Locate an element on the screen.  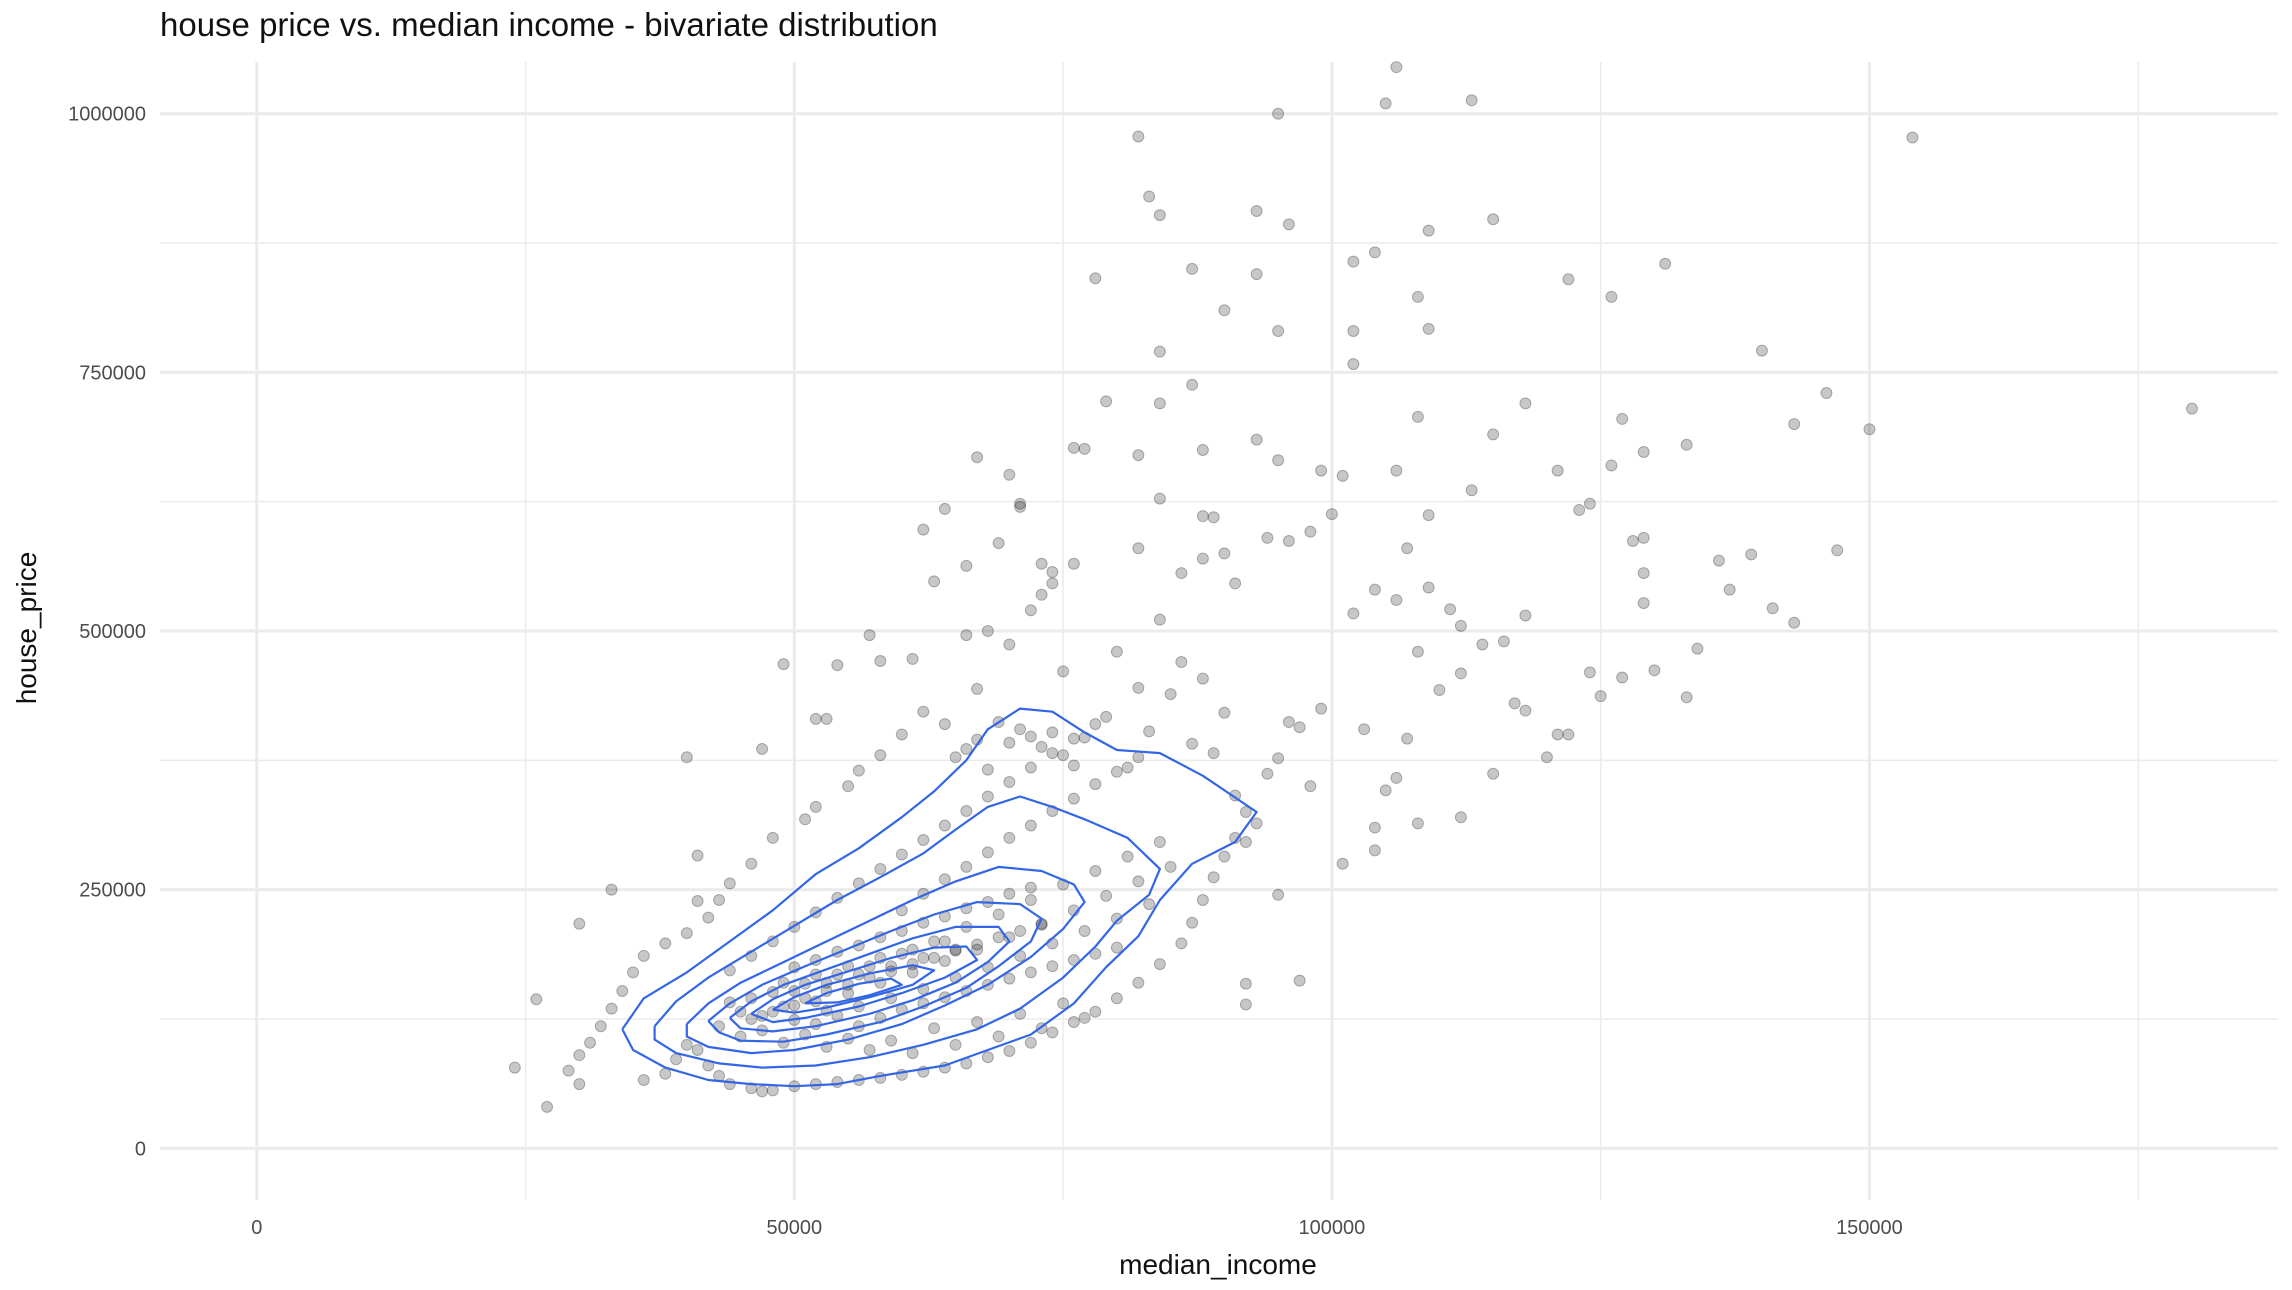
y-tick-label: 1000000 is located at coordinates (107, 115).